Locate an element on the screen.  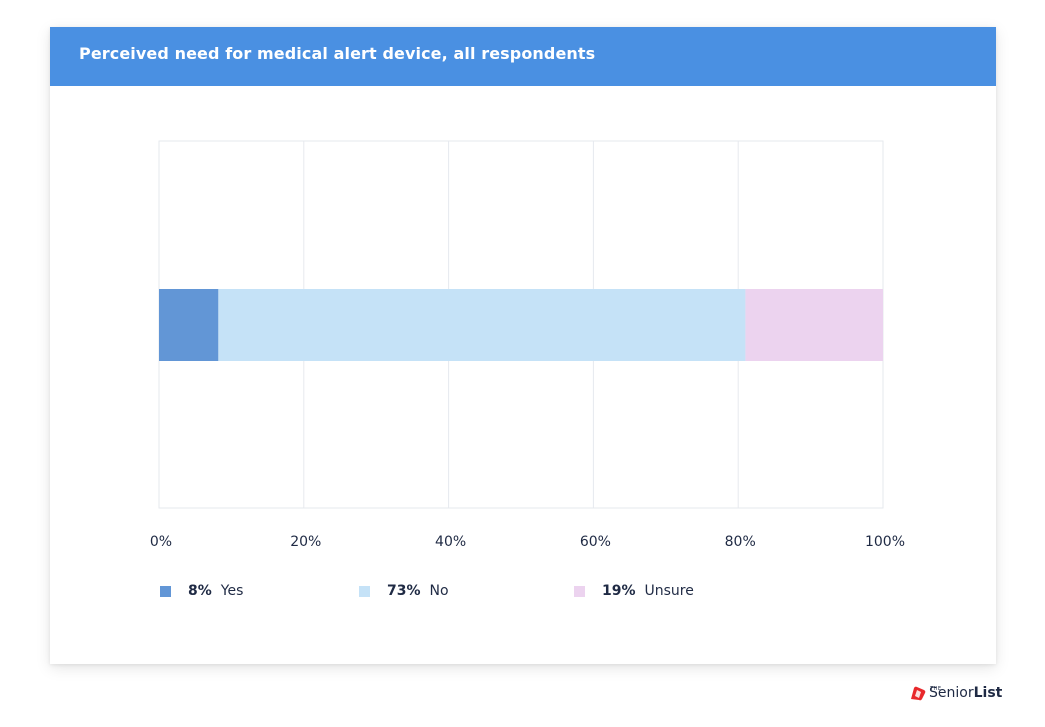
logo-list: List is located at coordinates (988, 693).